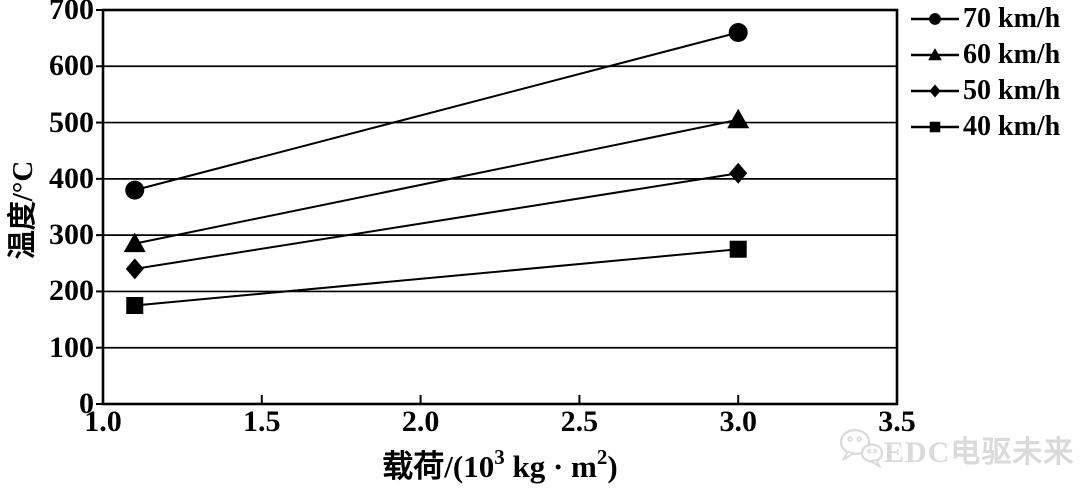  What do you see at coordinates (602, 456) in the screenshot?
I see `x-axis-title-superscript: 2` at bounding box center [602, 456].